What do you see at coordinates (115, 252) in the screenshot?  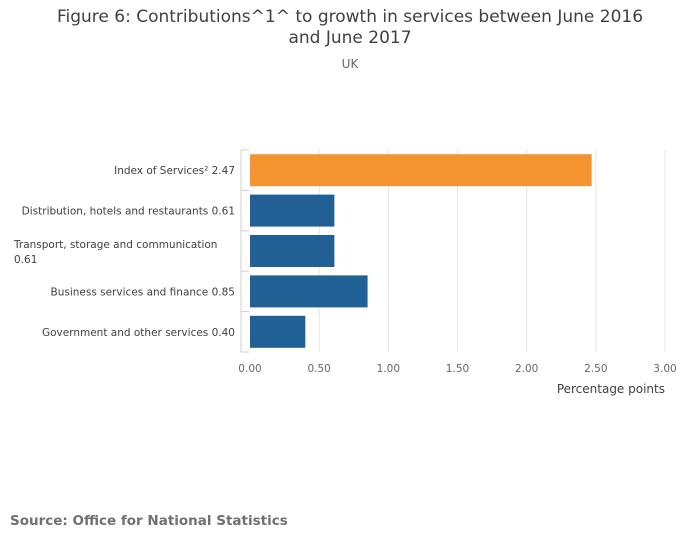 I see `category-label: Transport, storage and communication 0.61` at bounding box center [115, 252].